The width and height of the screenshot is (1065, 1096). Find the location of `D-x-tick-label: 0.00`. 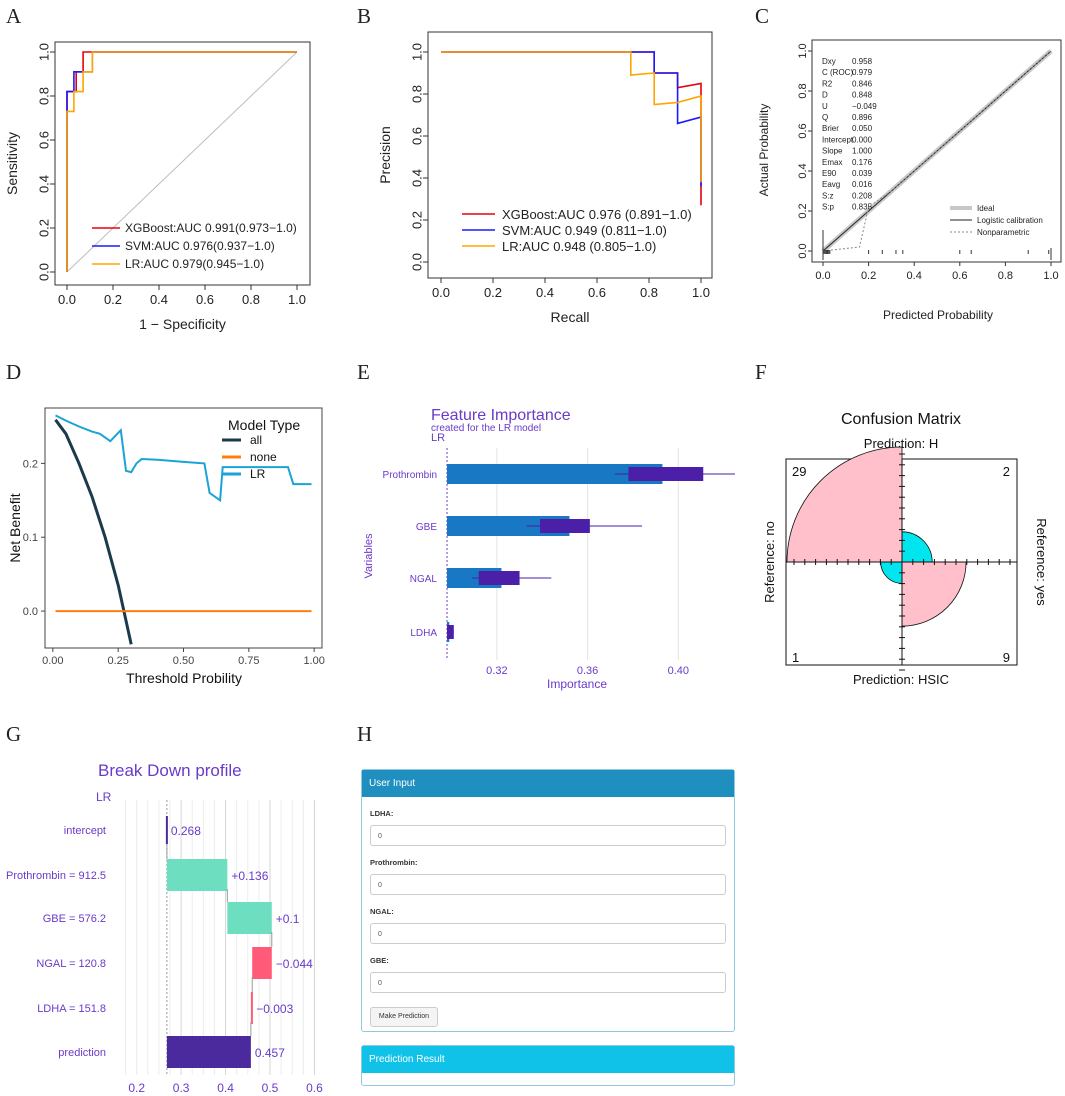

D-x-tick-label: 0.00 is located at coordinates (52, 661).